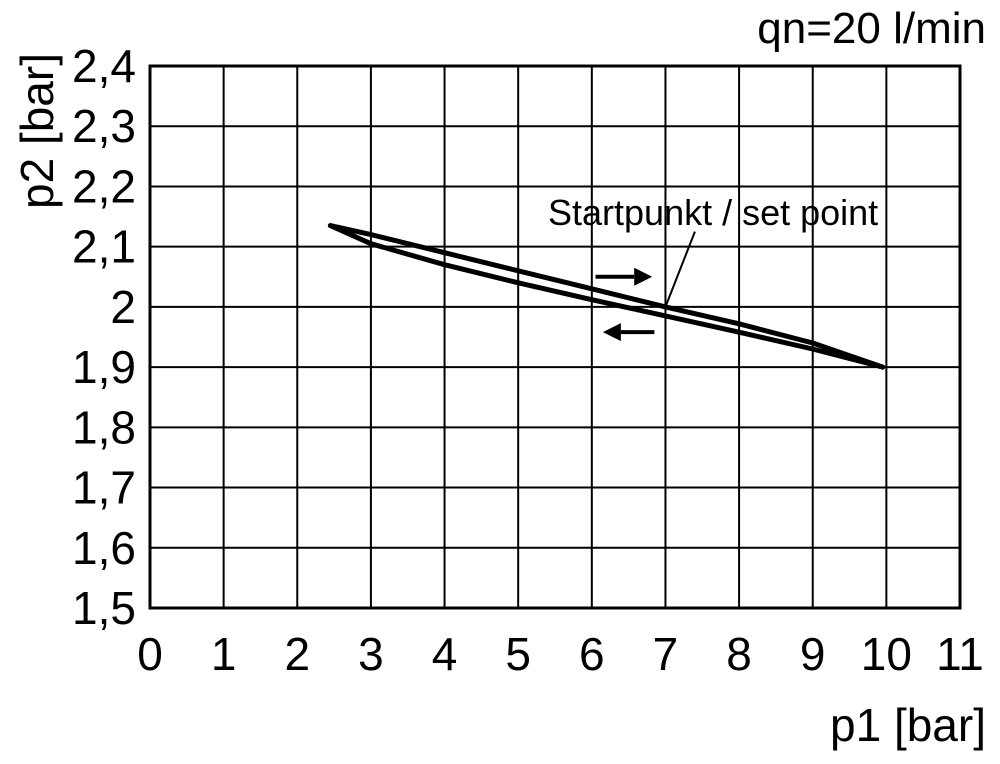 The width and height of the screenshot is (1000, 764). I want to click on flow-rate-title: qn=20 l/min, so click(871, 28).